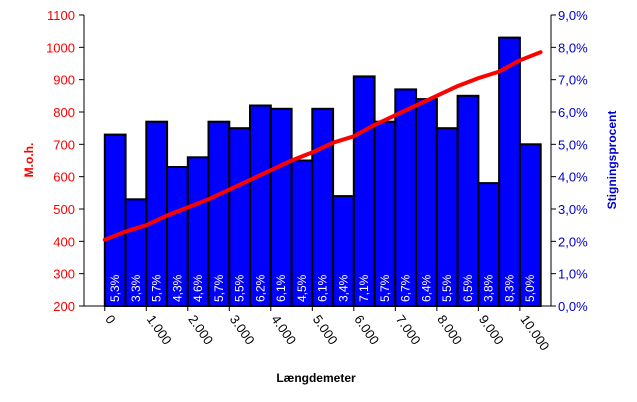 This screenshot has width=637, height=402. Describe the element at coordinates (60, 47) in the screenshot. I see `y-left-tick-label: 1000` at that location.